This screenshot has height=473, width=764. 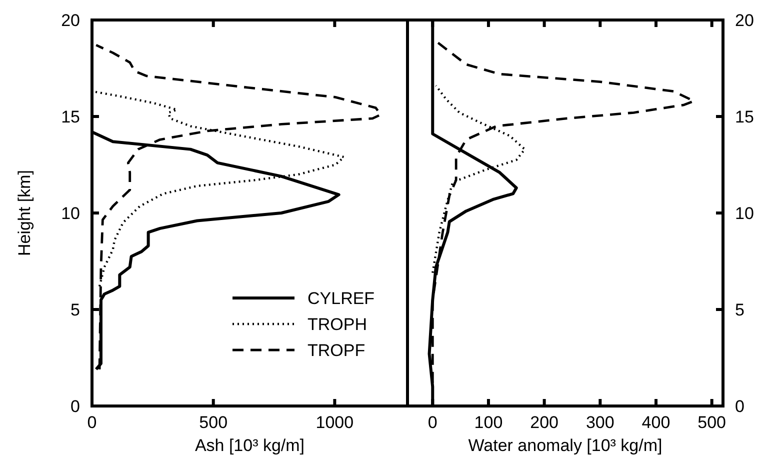 What do you see at coordinates (744, 117) in the screenshot?
I see `y2-tick-label: 15` at bounding box center [744, 117].